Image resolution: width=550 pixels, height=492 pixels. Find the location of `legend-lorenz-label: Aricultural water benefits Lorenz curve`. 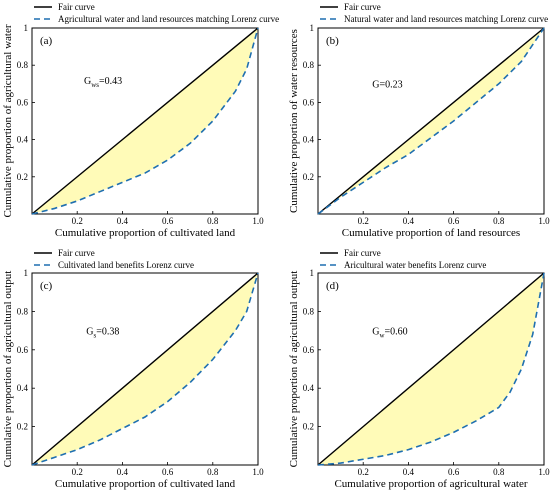

legend-lorenz-label: Aricultural water benefits Lorenz curve is located at coordinates (415, 265).